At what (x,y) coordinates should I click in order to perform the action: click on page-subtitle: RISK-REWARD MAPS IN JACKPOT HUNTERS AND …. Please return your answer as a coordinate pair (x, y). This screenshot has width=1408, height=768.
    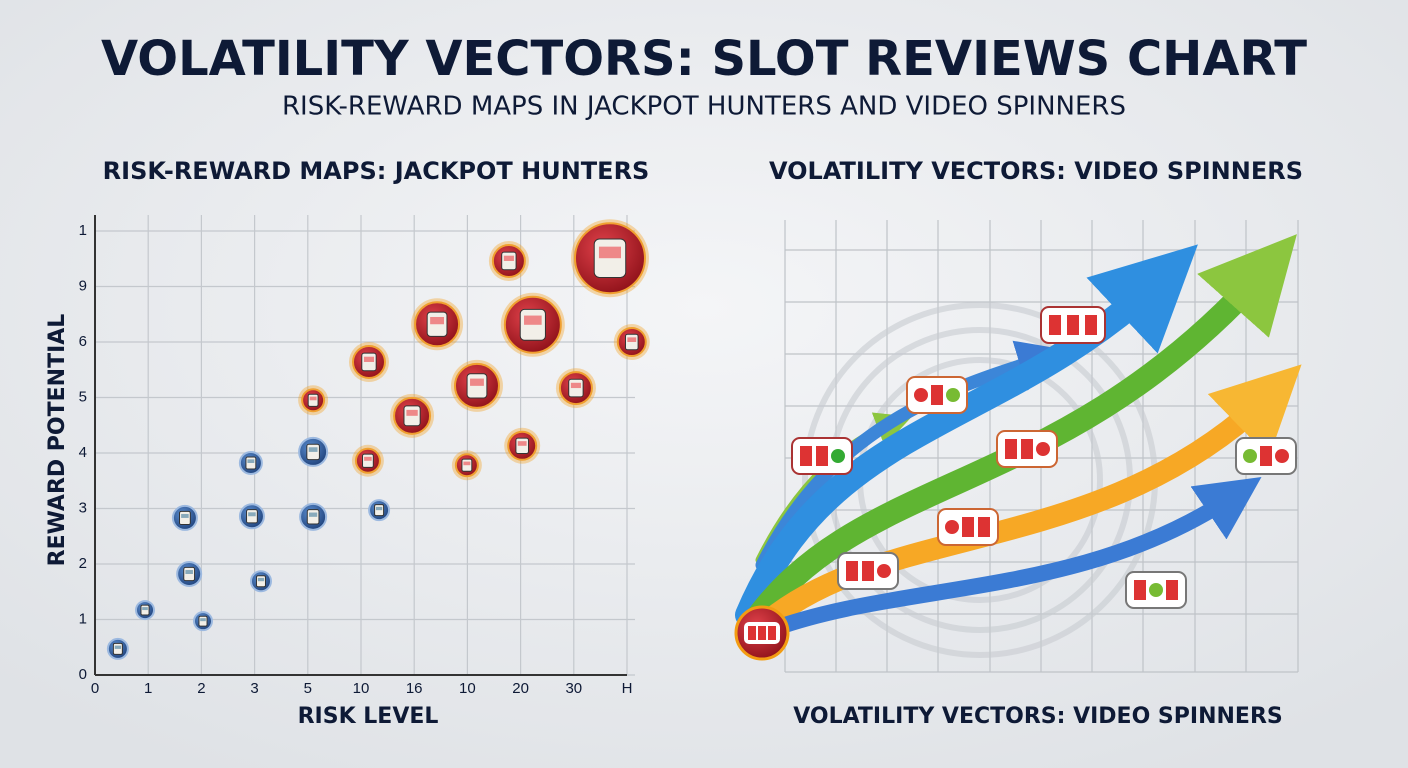
    Looking at the image, I should click on (704, 107).